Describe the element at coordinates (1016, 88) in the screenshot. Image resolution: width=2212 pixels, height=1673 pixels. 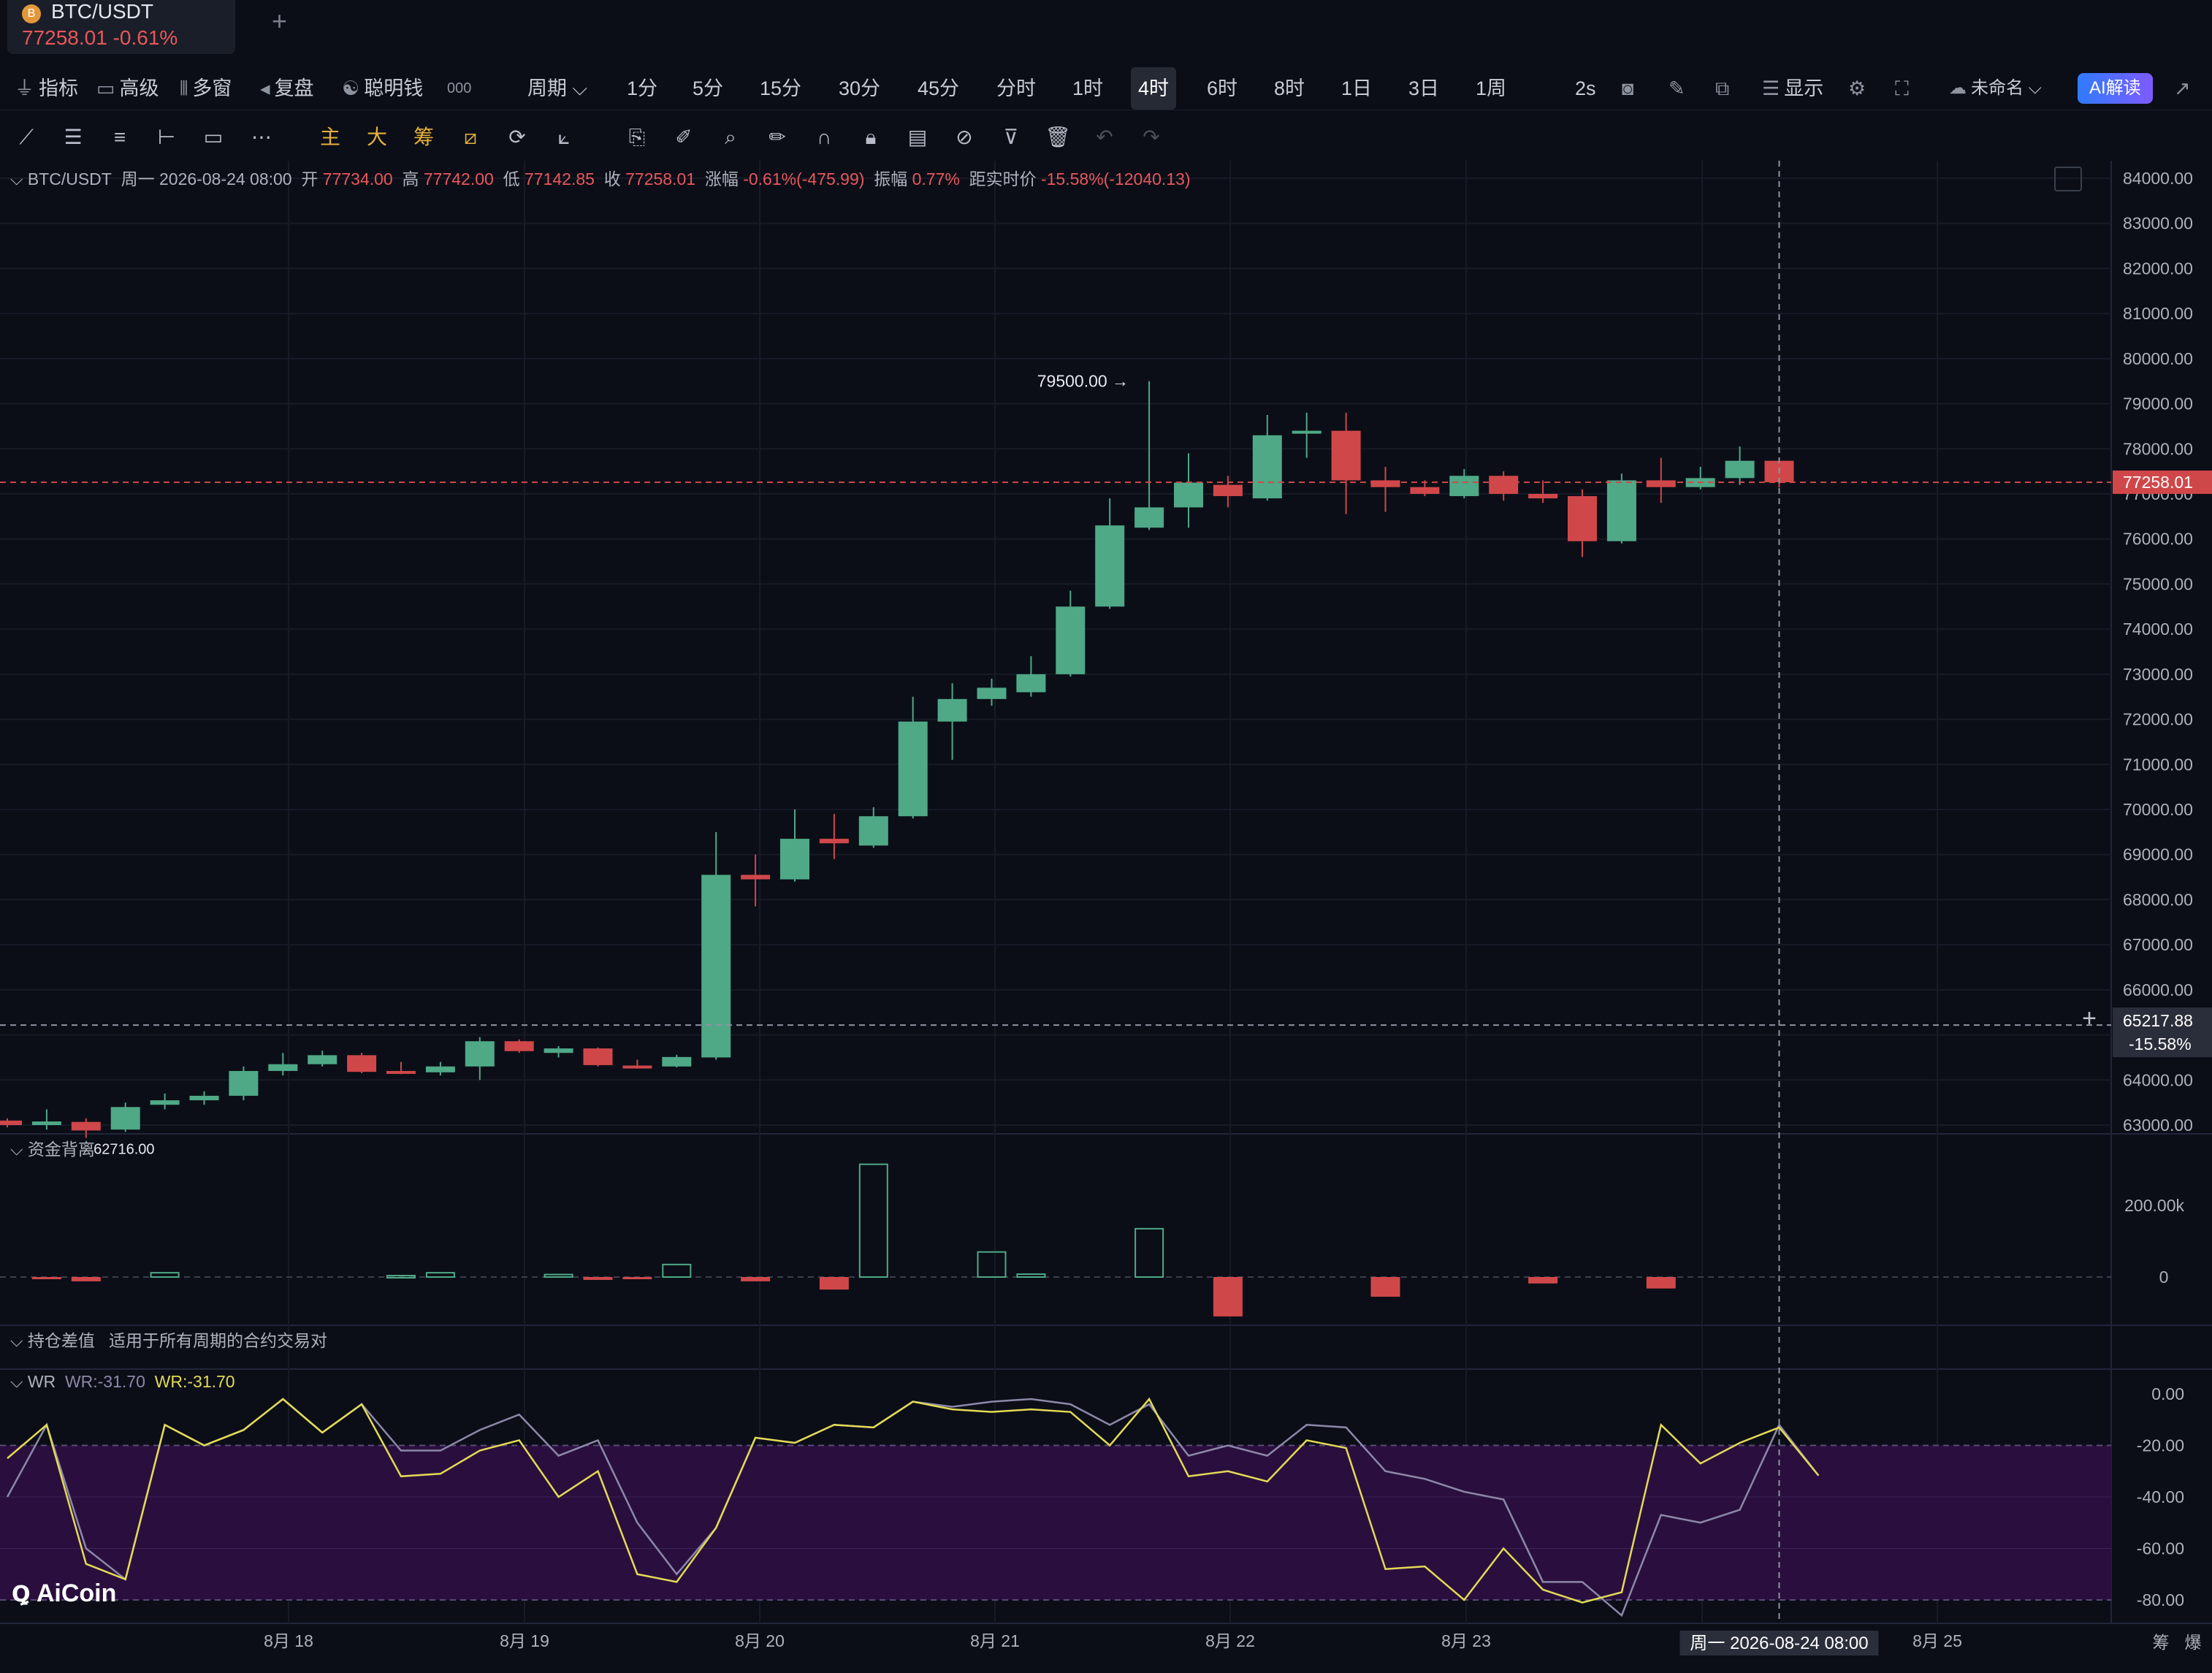
I see `period-timeline: 分时` at that location.